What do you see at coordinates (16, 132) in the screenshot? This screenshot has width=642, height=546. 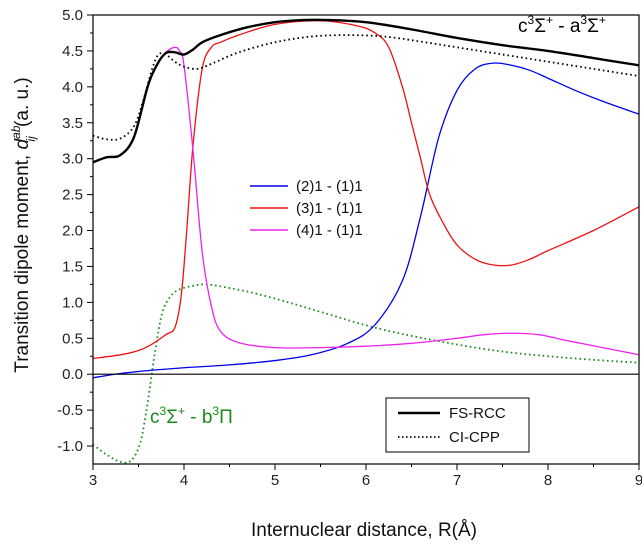 I see `y-axis-sup: ab` at bounding box center [16, 132].